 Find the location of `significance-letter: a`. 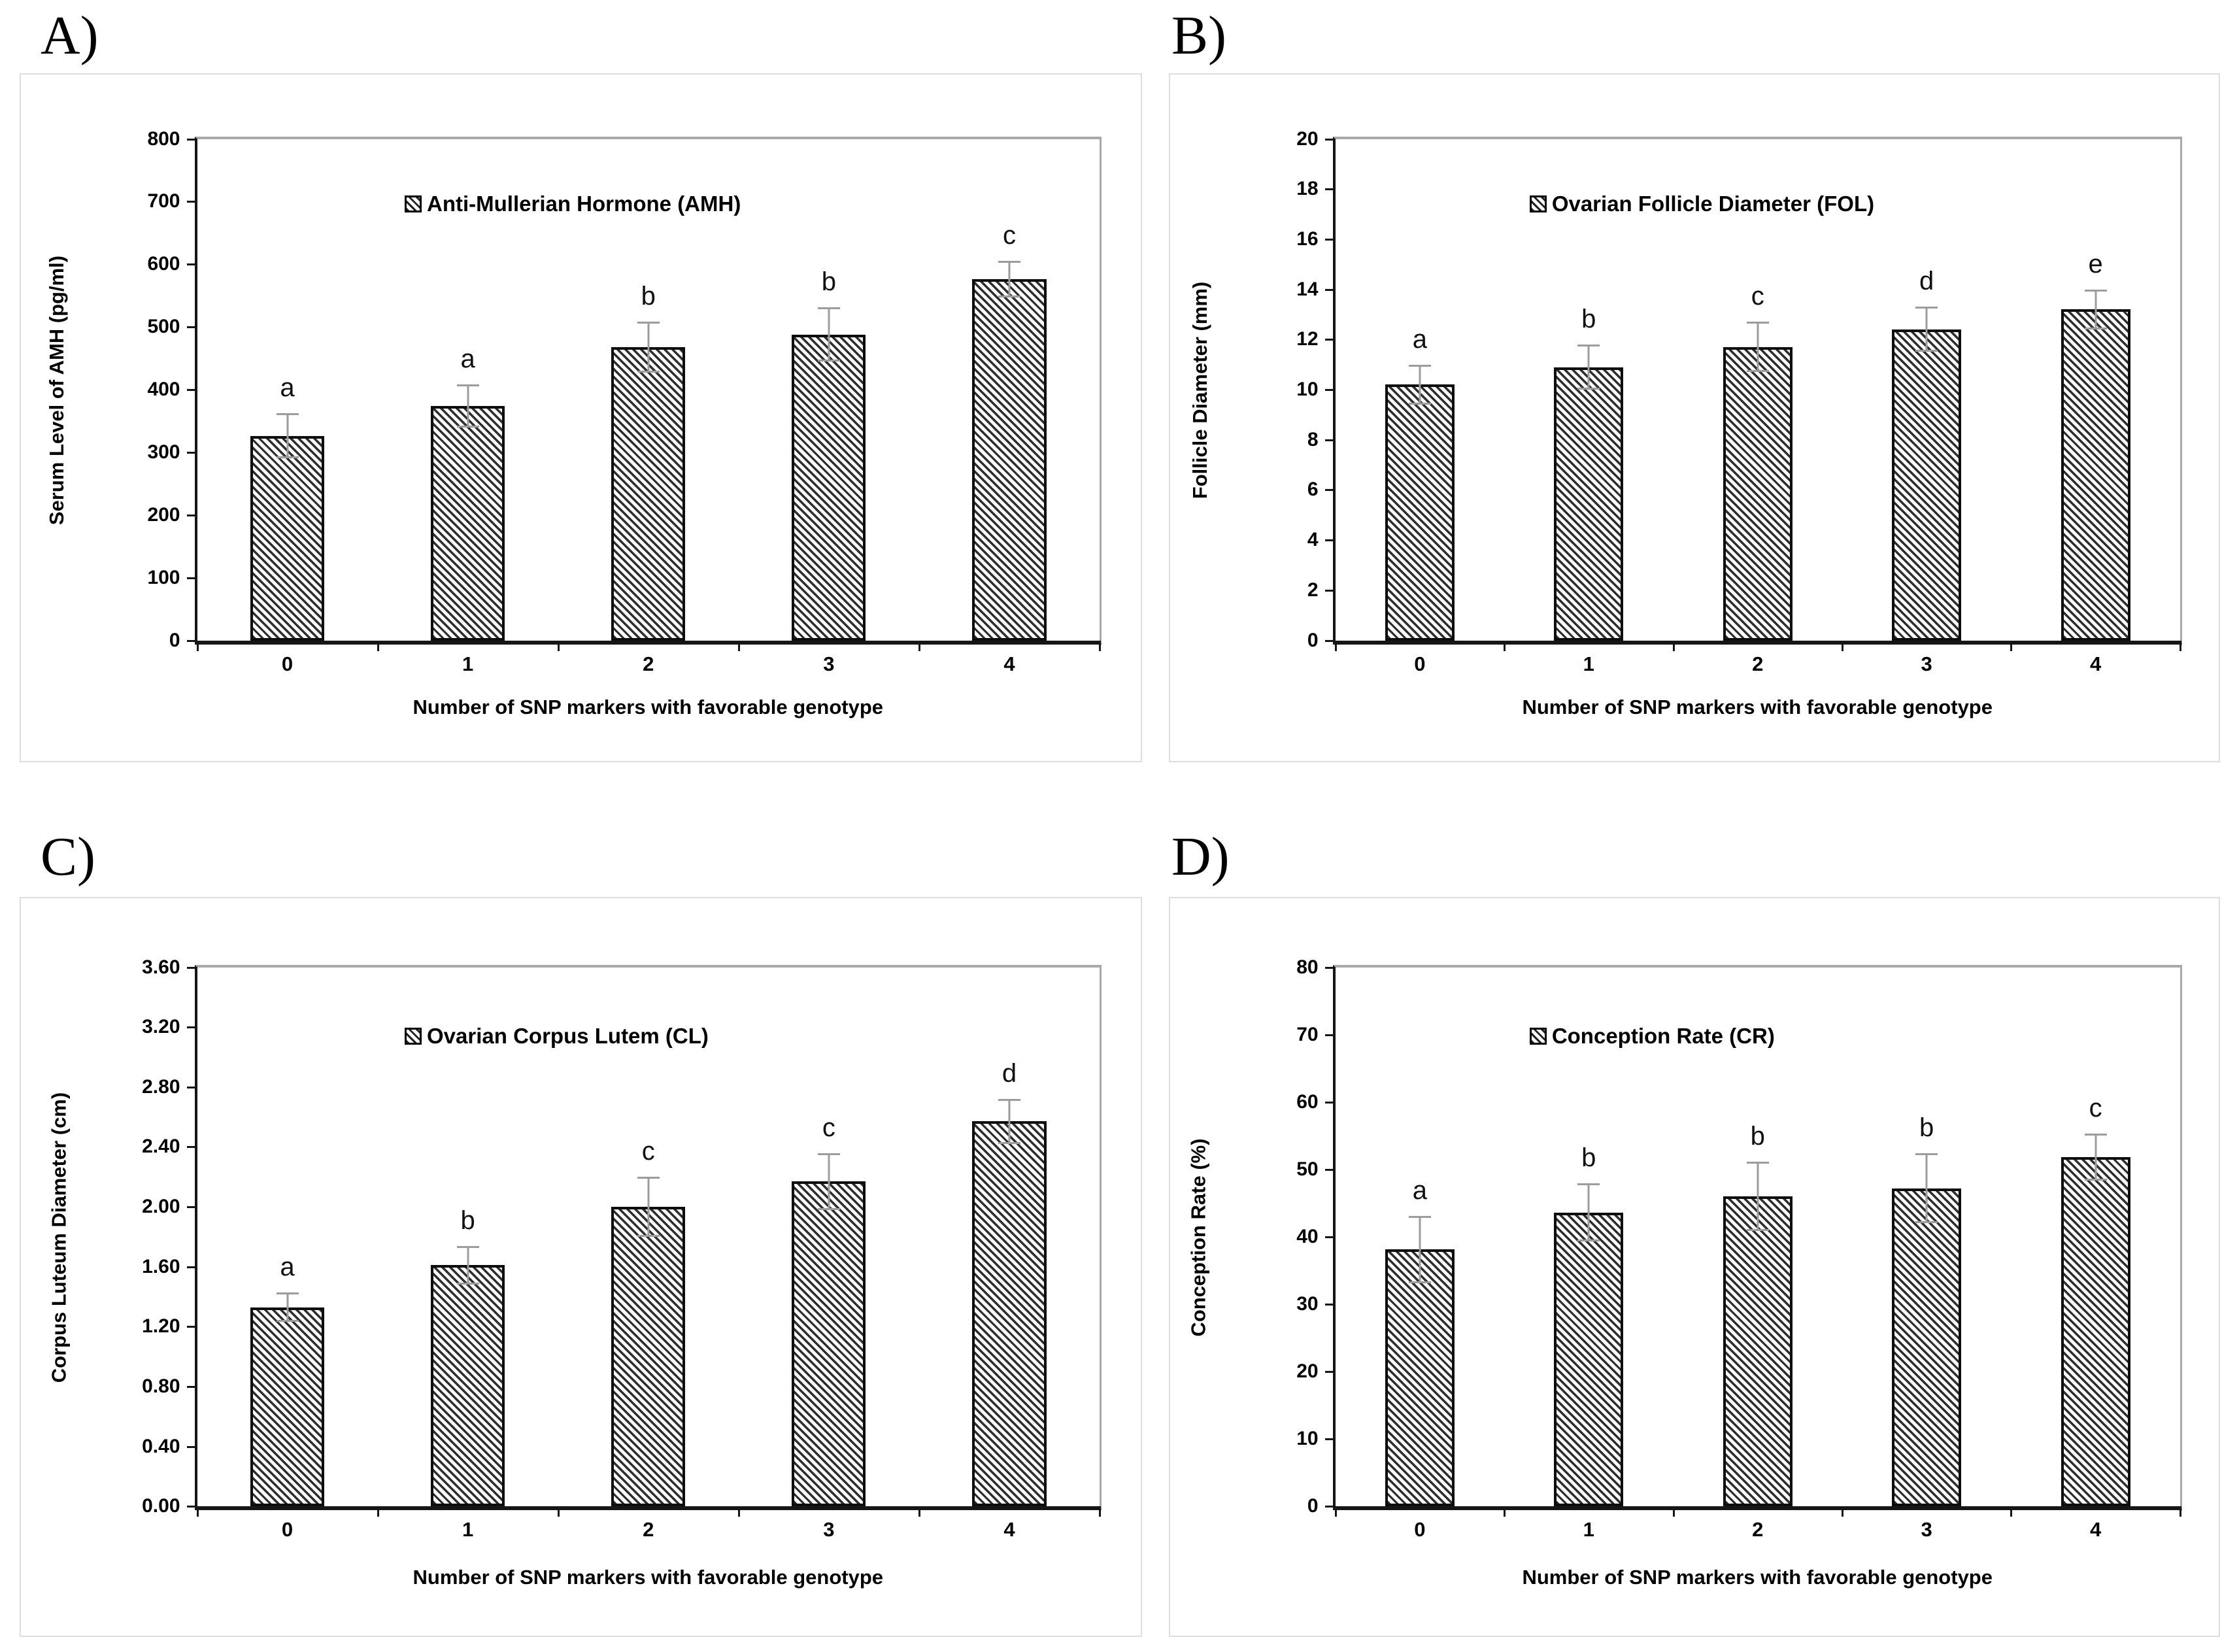

significance-letter: a is located at coordinates (467, 359).